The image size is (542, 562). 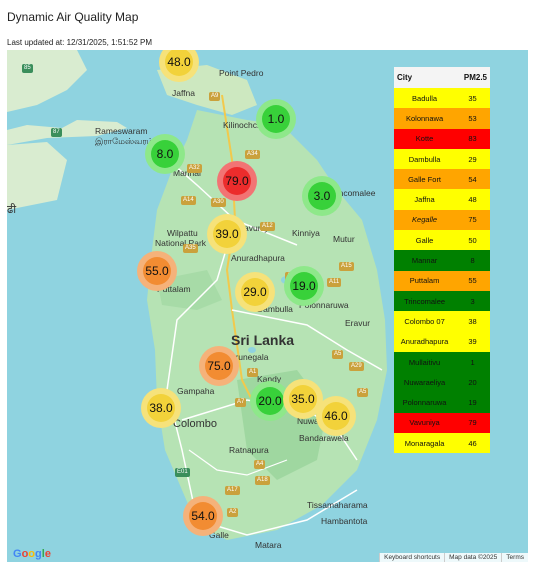 I want to click on legend-city: Badulla, so click(x=425, y=98).